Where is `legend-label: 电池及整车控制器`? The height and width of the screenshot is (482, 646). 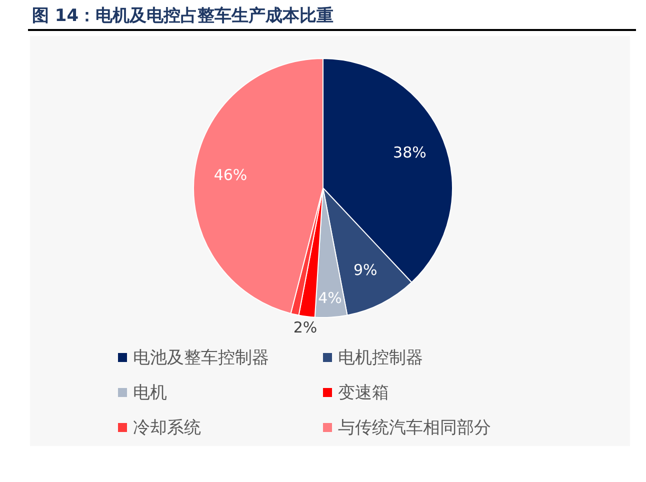
legend-label: 电池及整车控制器 is located at coordinates (201, 358).